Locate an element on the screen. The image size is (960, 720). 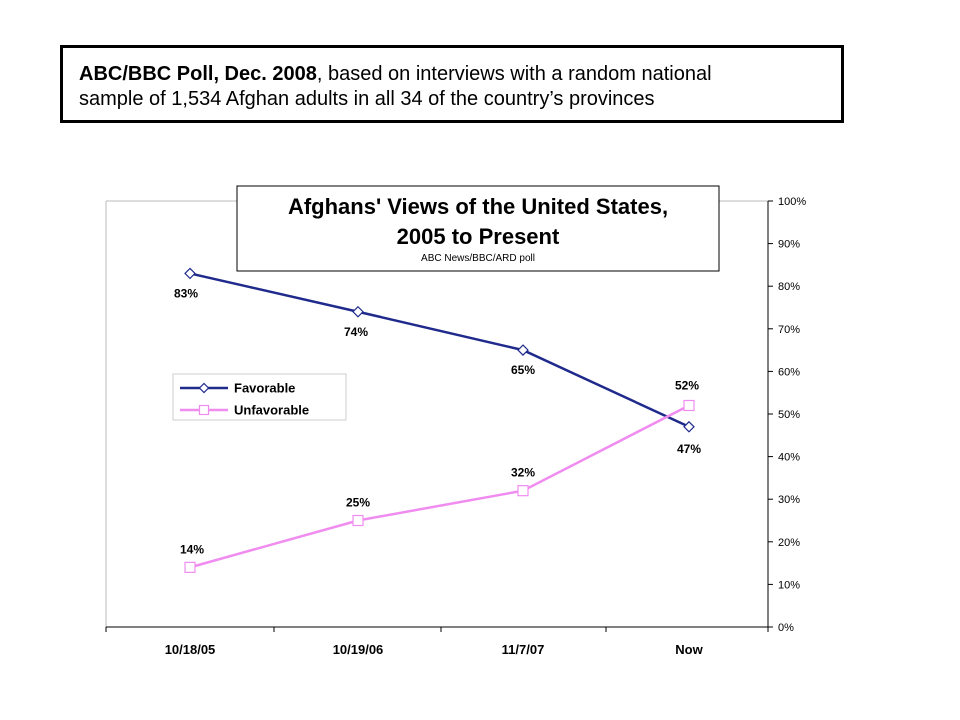
y-tick-label: 20% is located at coordinates (789, 543).